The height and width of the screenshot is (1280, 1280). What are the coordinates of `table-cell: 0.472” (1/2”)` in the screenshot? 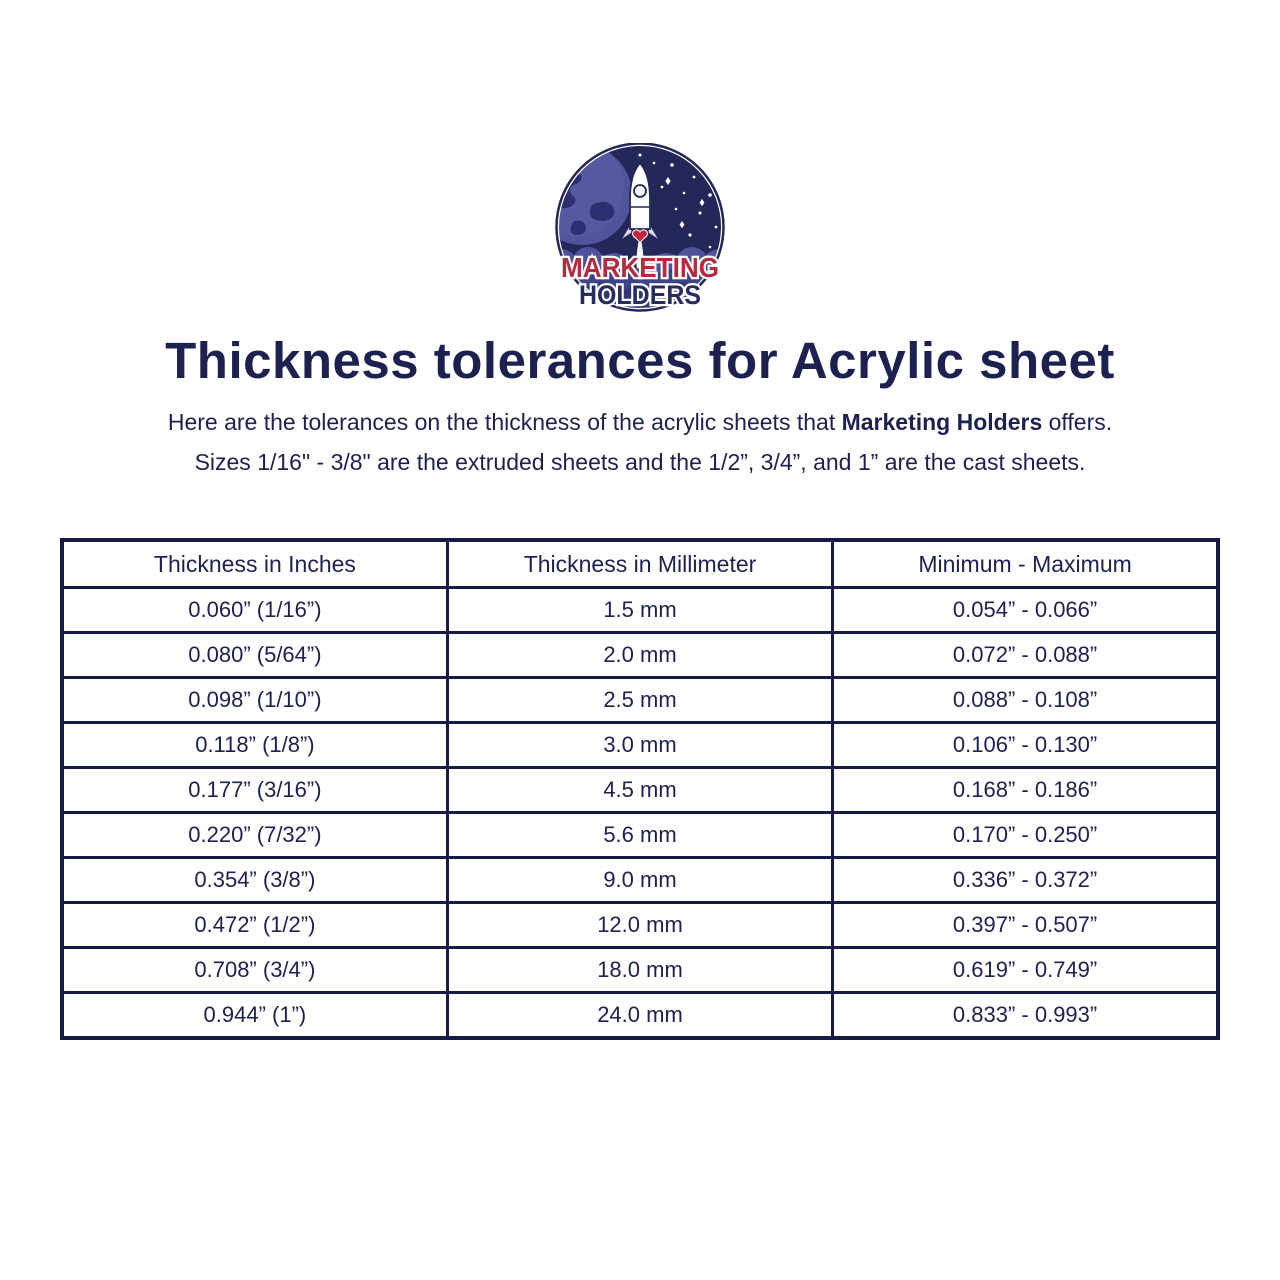 It's located at (254, 925).